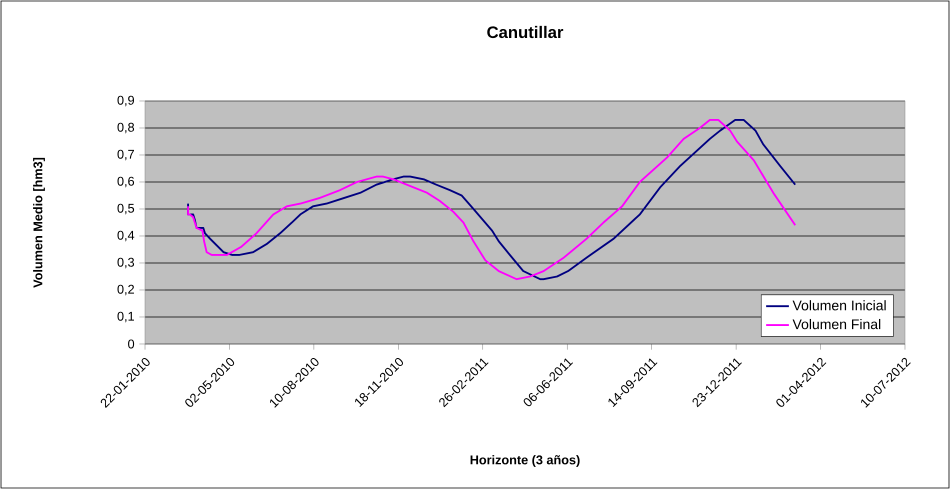 The height and width of the screenshot is (489, 950). Describe the element at coordinates (126, 101) in the screenshot. I see `y-tick-label: 0,9` at that location.